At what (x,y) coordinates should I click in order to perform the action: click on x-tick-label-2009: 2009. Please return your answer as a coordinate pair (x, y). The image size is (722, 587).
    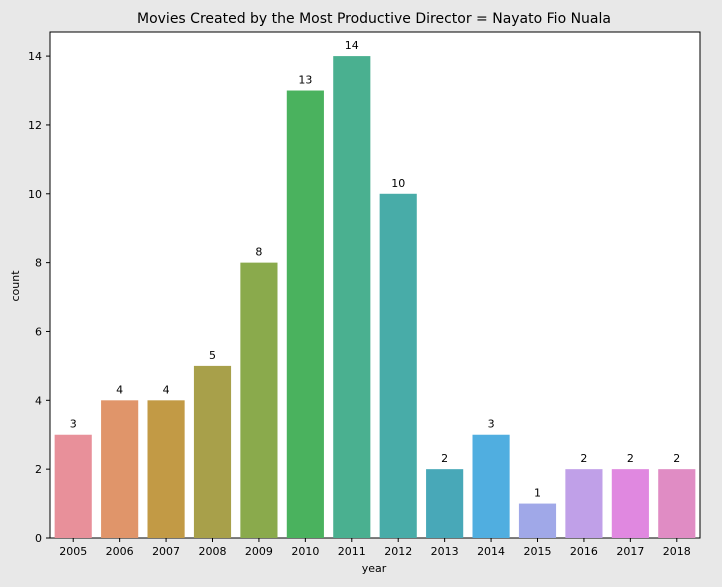
    Looking at the image, I should click on (259, 551).